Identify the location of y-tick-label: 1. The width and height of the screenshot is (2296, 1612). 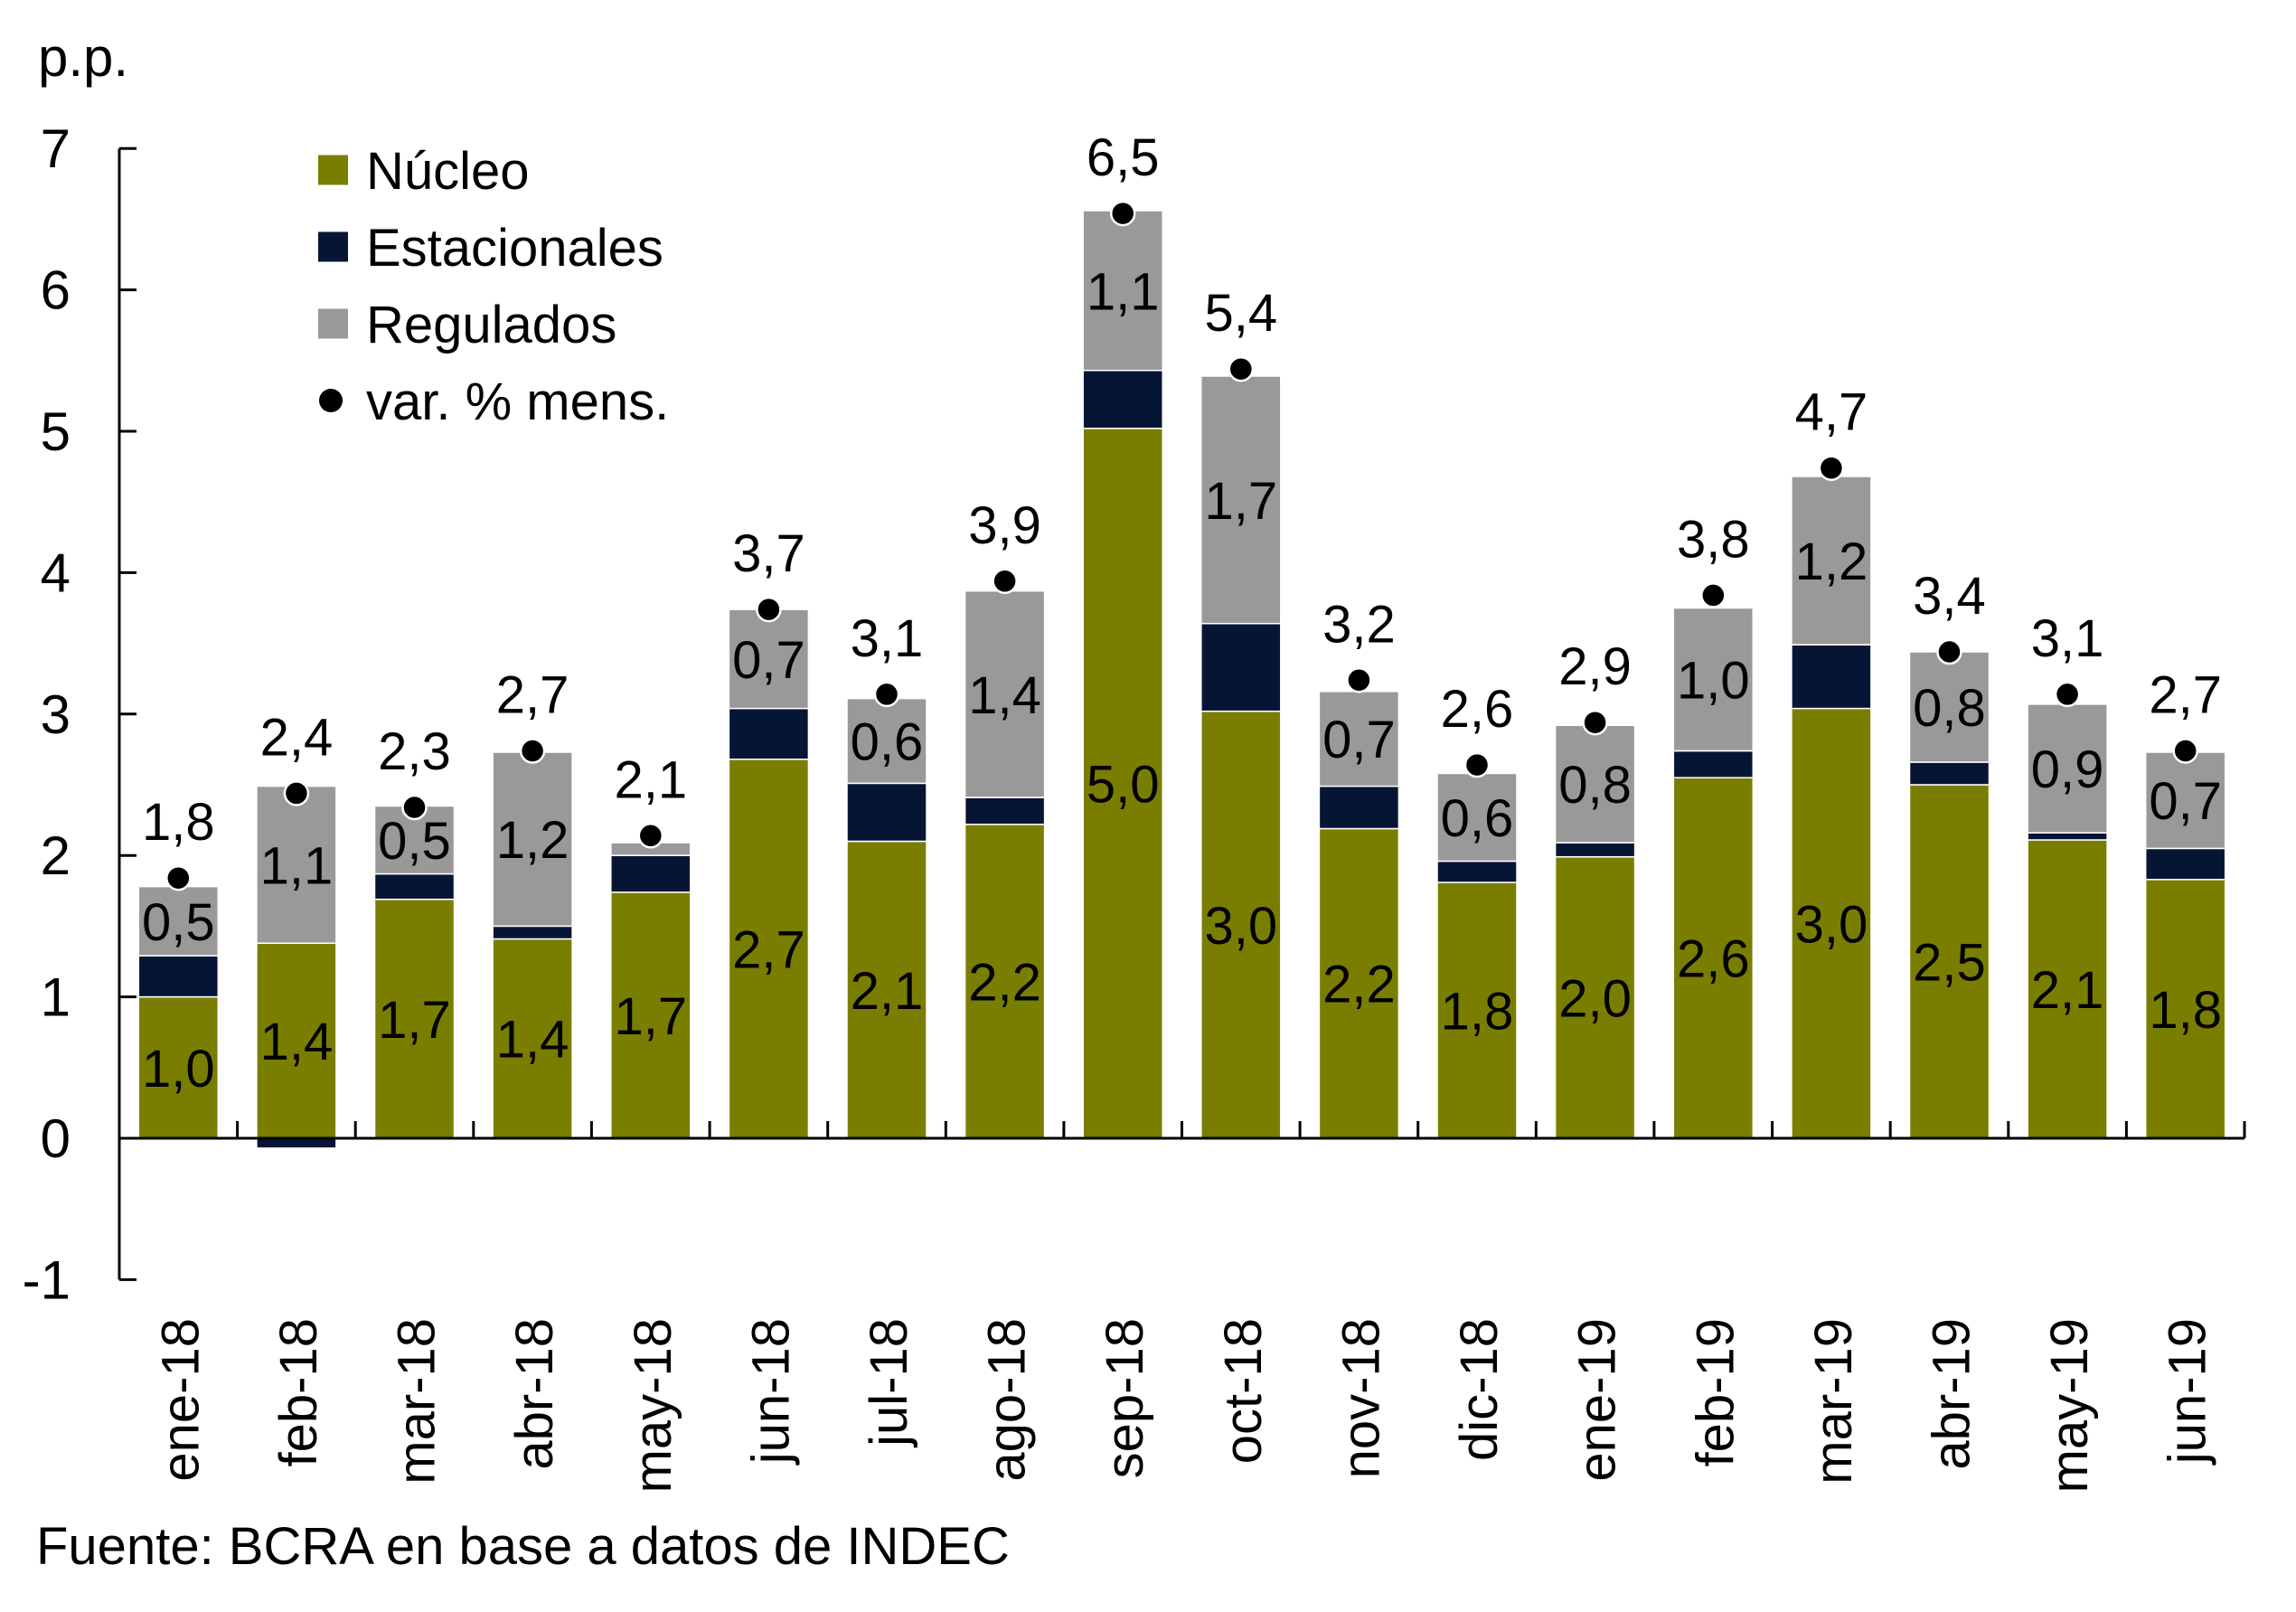
(56, 997).